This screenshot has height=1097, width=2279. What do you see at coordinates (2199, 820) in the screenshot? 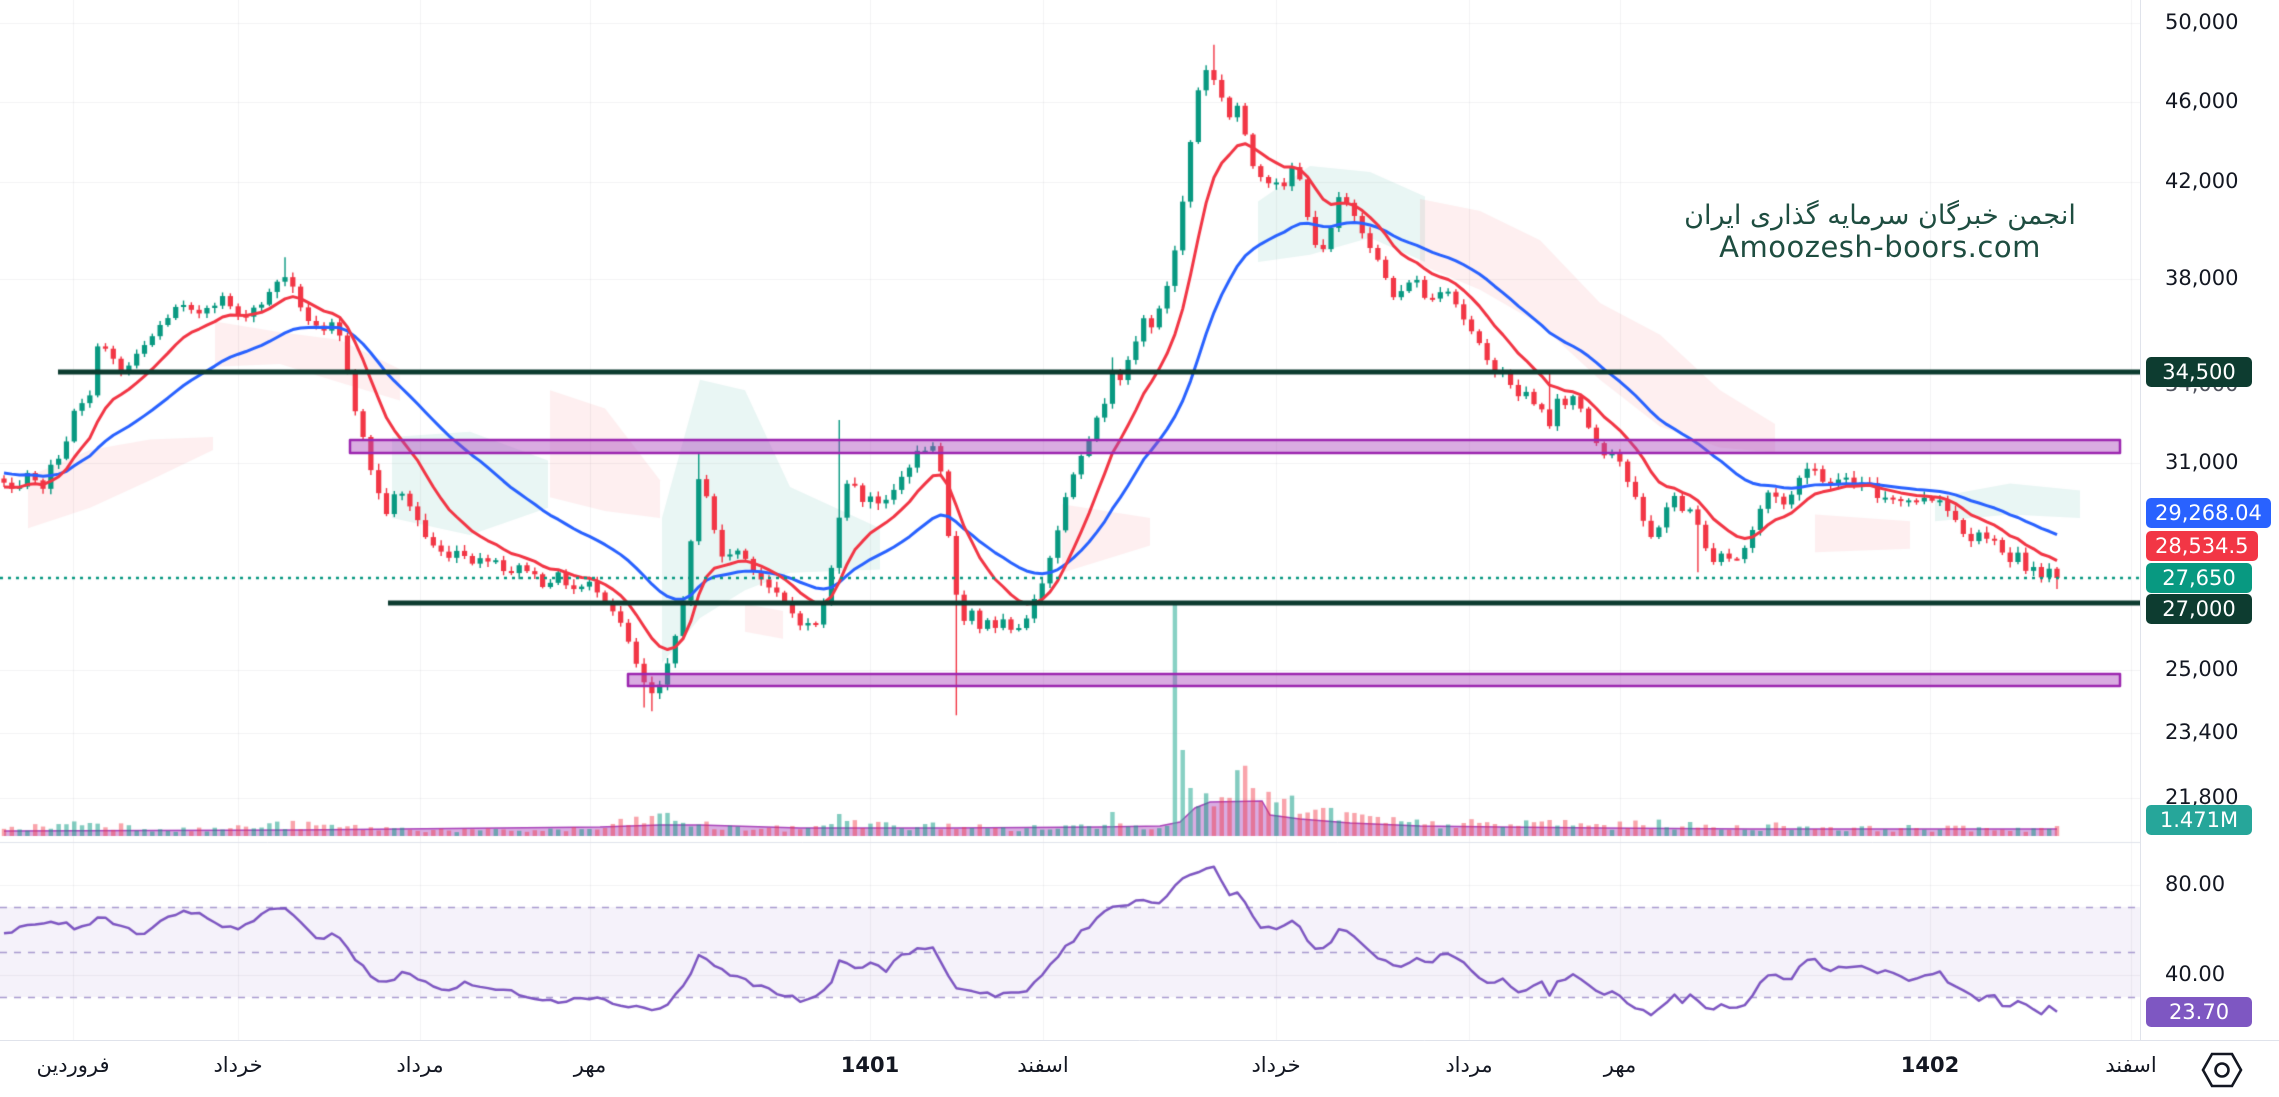
I see `price-label-badge: 1.471M` at bounding box center [2199, 820].